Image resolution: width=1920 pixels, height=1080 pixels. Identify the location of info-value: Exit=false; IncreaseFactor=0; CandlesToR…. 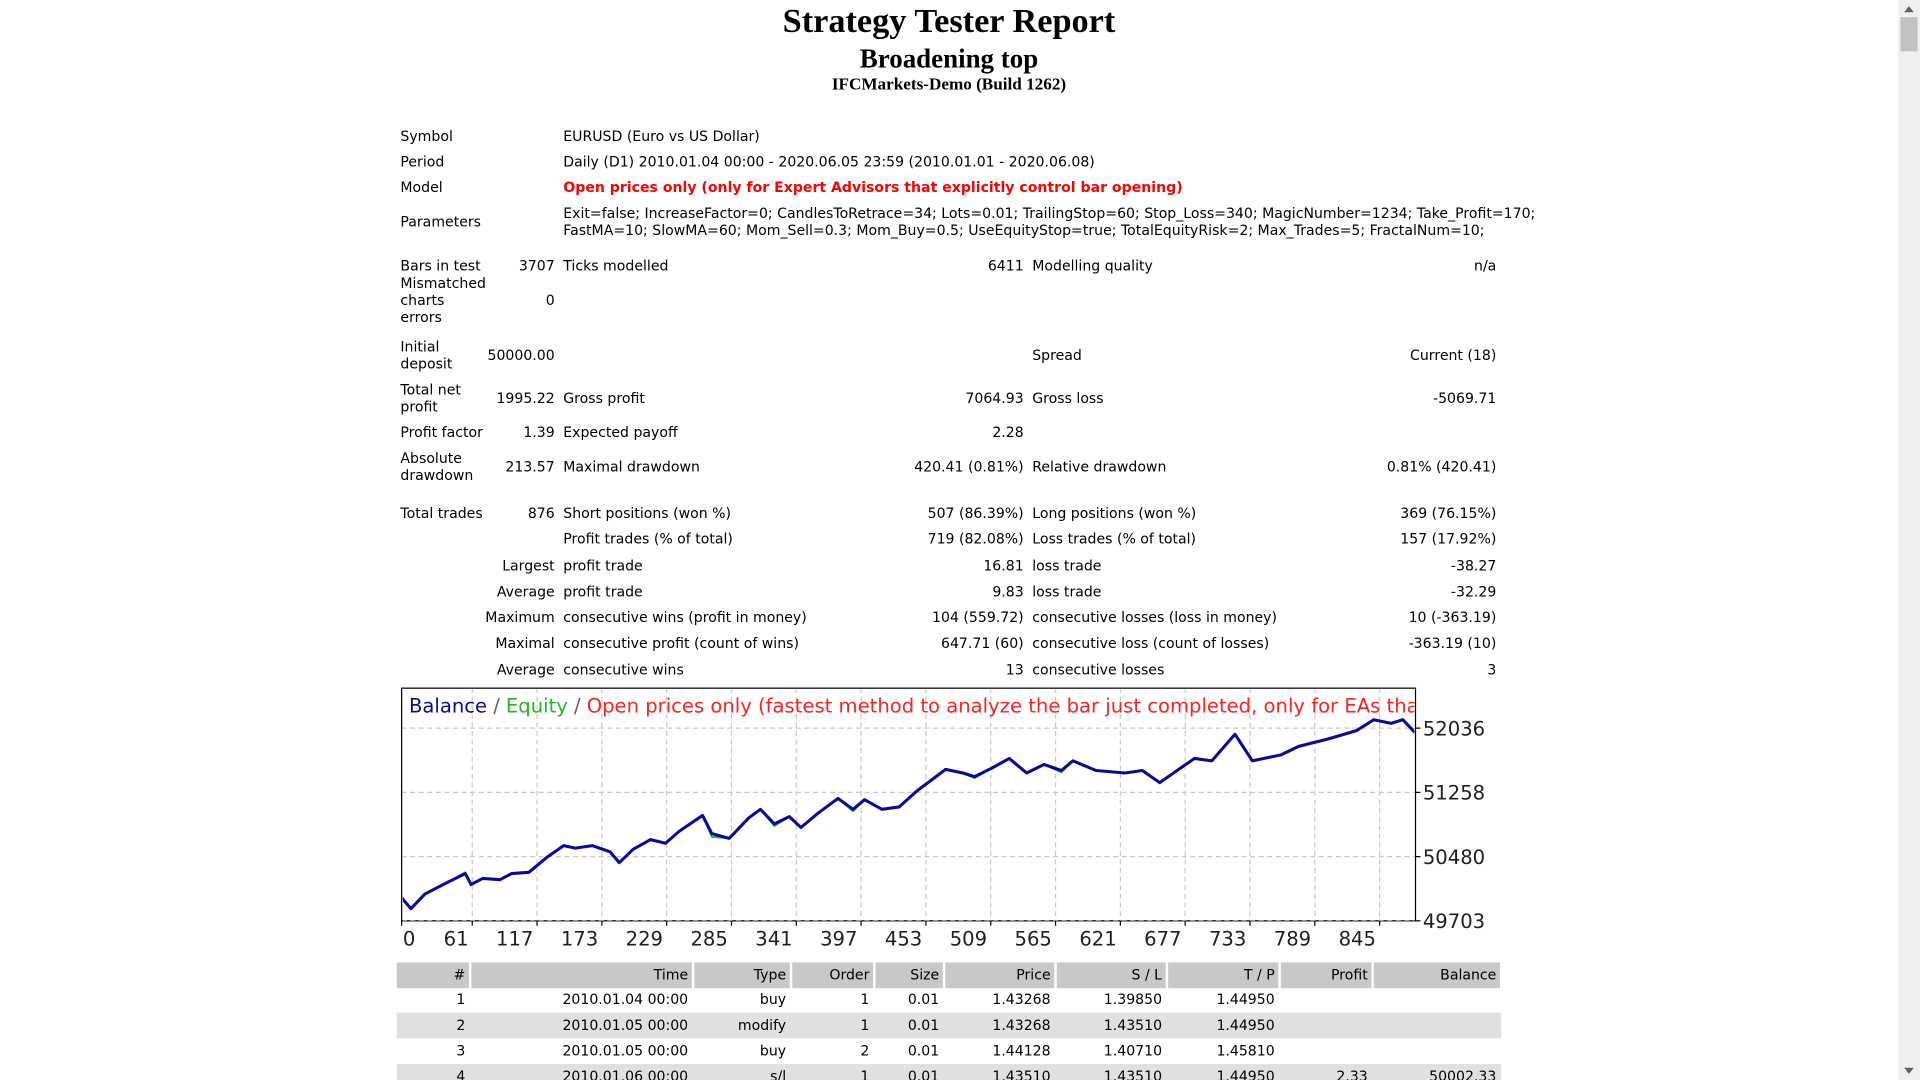
(1049, 220).